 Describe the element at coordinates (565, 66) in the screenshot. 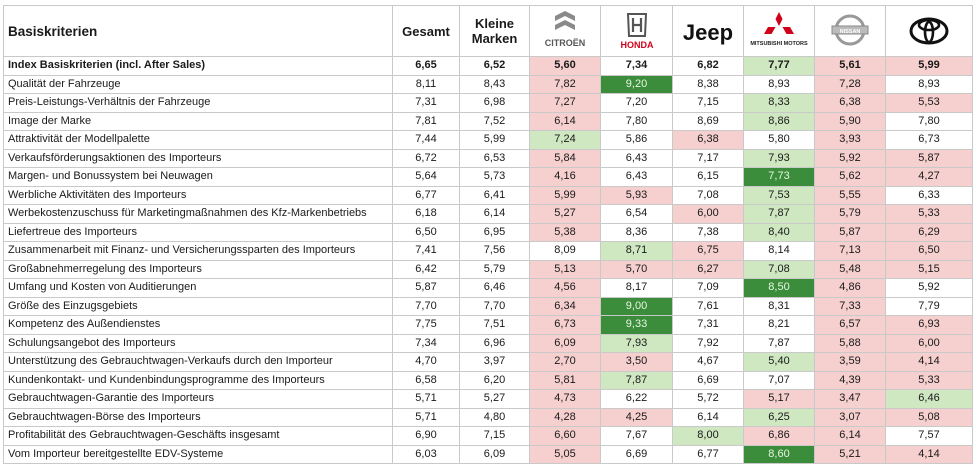

I see `citroen-value: 5,60` at that location.